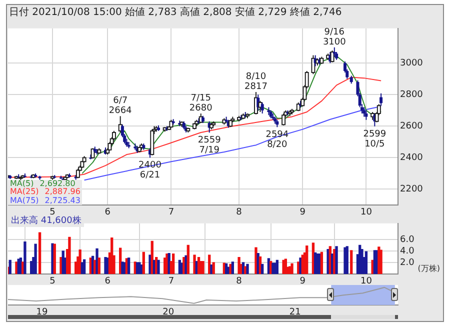  Describe the element at coordinates (407, 263) in the screenshot. I see `y-tick-label: 2.0` at that location.